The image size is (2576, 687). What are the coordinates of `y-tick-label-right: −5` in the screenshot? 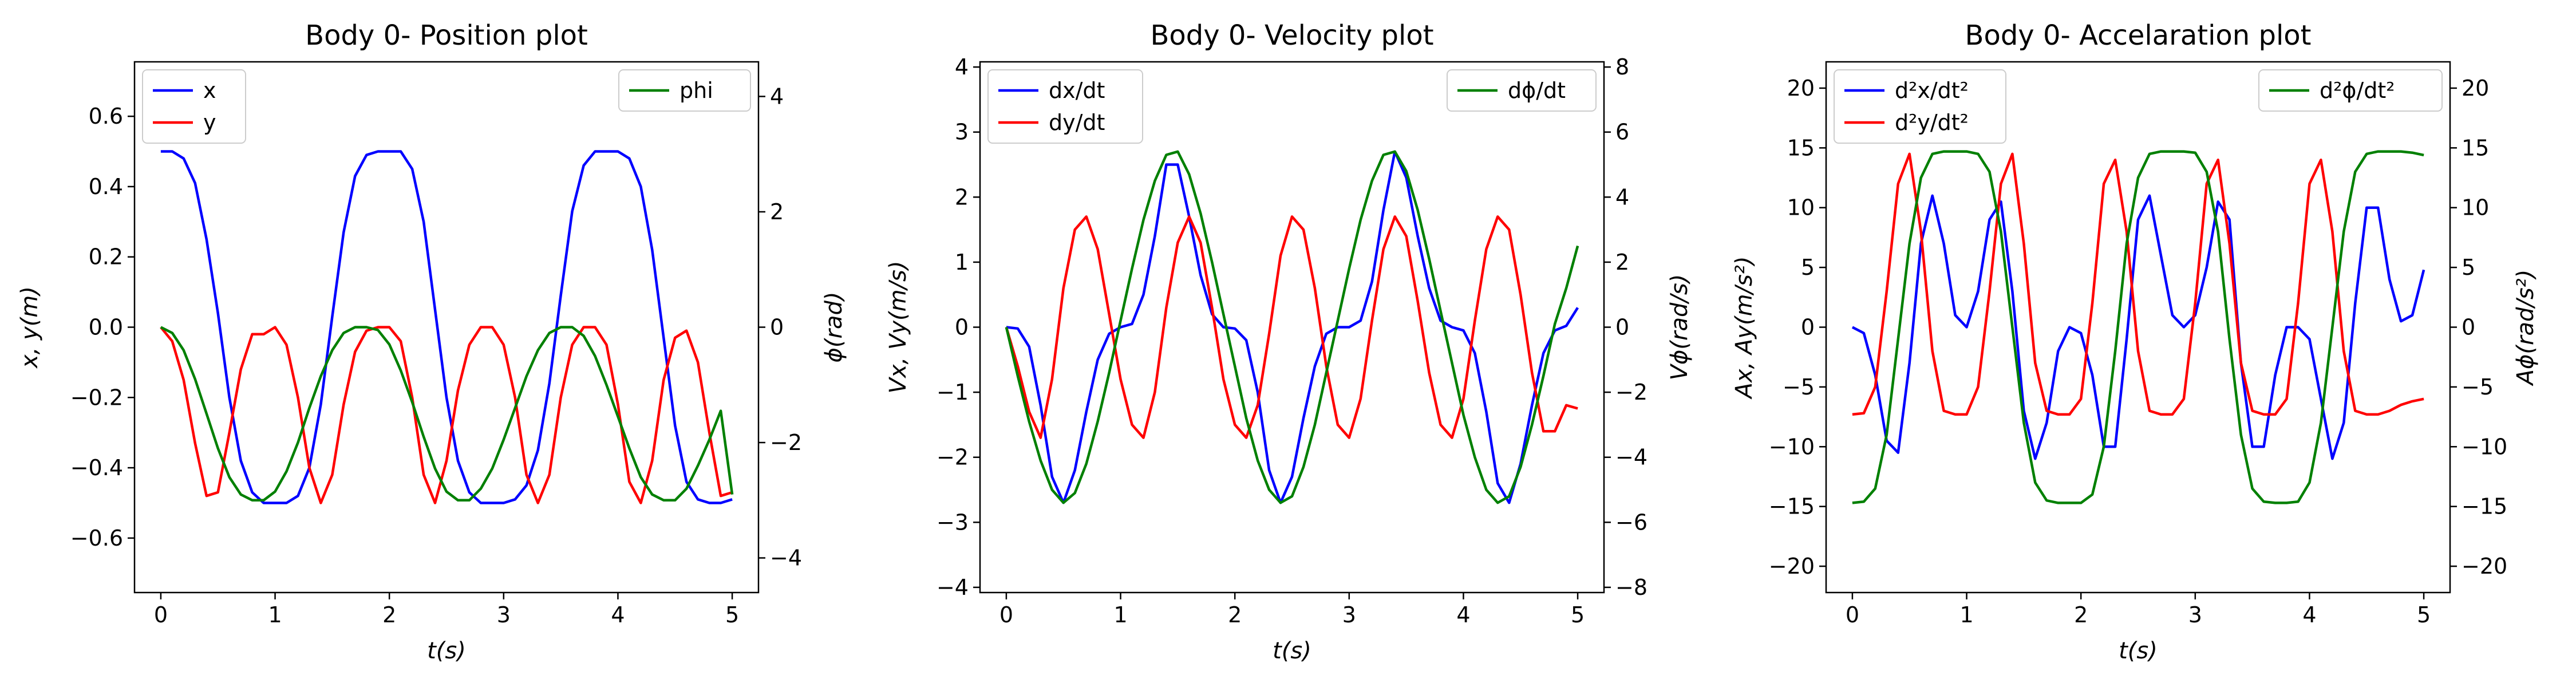 It's located at (2478, 387).